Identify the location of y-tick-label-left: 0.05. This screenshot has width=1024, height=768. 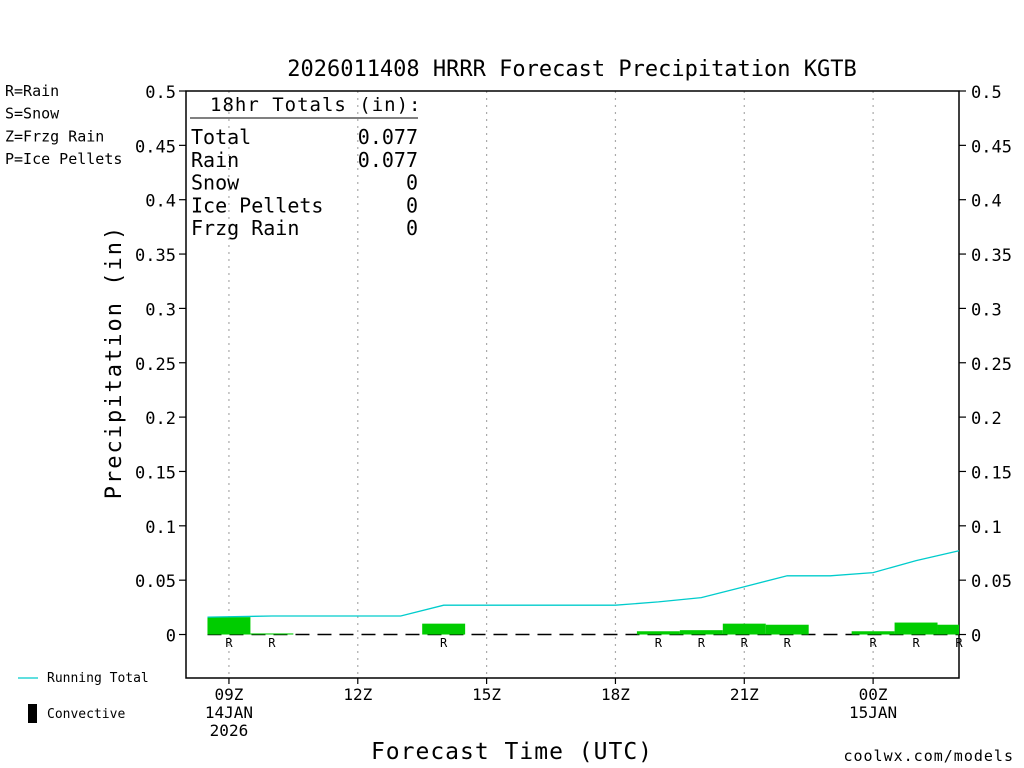
(155, 582).